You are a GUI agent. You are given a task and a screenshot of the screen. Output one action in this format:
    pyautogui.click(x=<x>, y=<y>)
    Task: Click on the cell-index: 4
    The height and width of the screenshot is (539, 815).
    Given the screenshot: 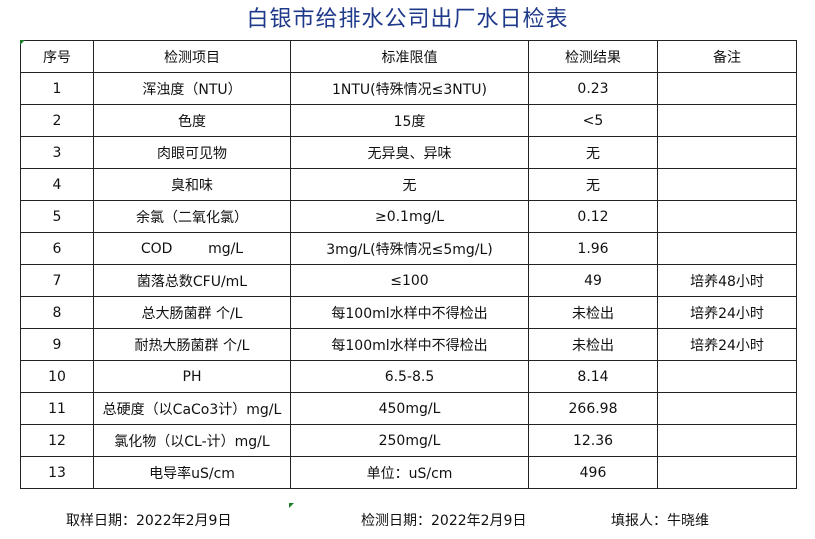 What is the action you would take?
    pyautogui.click(x=57, y=184)
    